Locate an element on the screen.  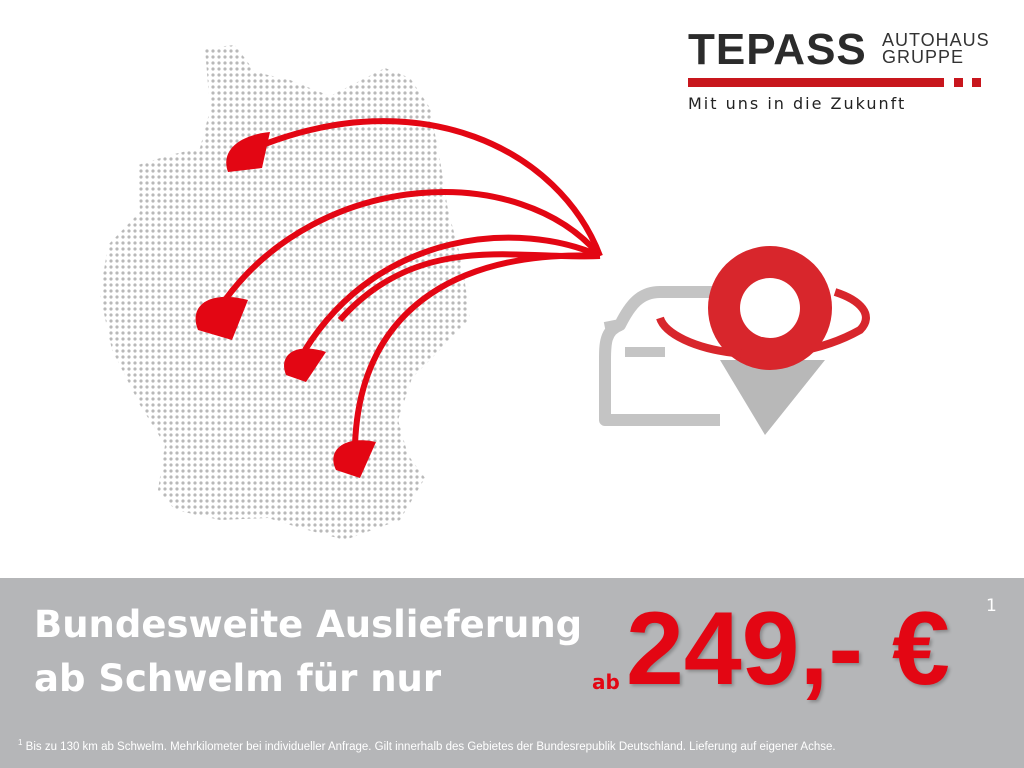
location-pin-icon is located at coordinates (763, 340).